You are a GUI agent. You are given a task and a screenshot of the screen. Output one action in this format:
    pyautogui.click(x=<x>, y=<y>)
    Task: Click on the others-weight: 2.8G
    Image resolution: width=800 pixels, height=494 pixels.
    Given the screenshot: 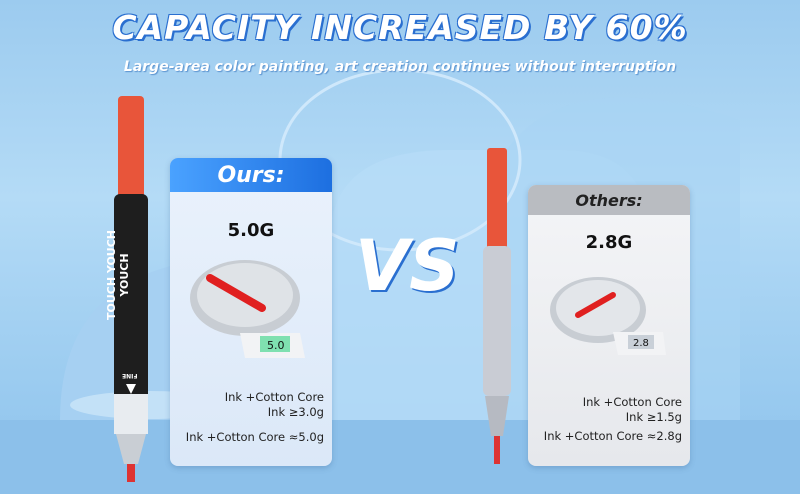 What is the action you would take?
    pyautogui.click(x=609, y=242)
    